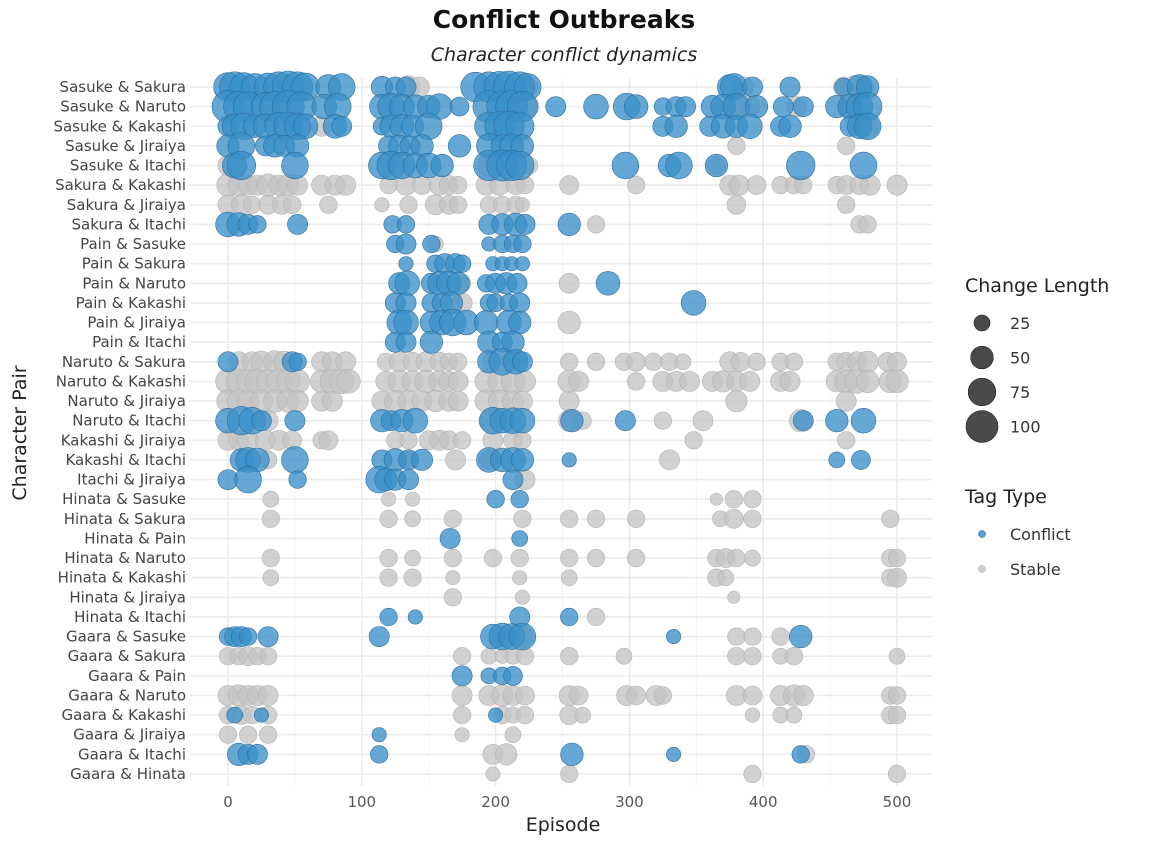 This screenshot has width=1150, height=846. Describe the element at coordinates (361, 802) in the screenshot. I see `x-tick-label: 100` at that location.